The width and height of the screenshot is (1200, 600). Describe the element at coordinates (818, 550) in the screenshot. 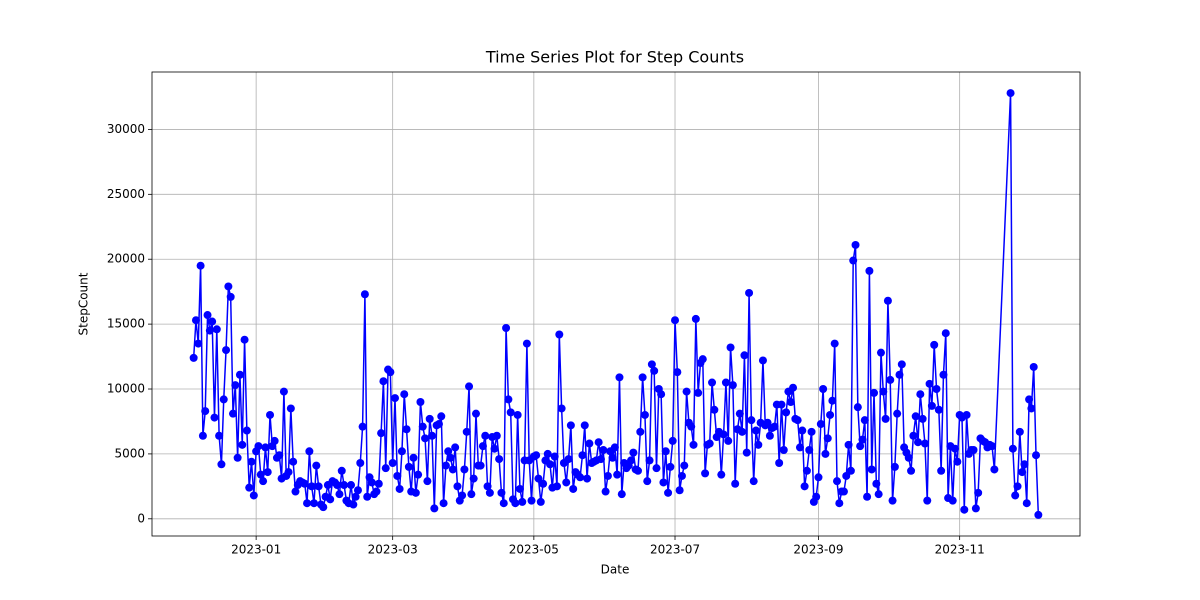

I see `x-tick-label: 2023-09` at that location.